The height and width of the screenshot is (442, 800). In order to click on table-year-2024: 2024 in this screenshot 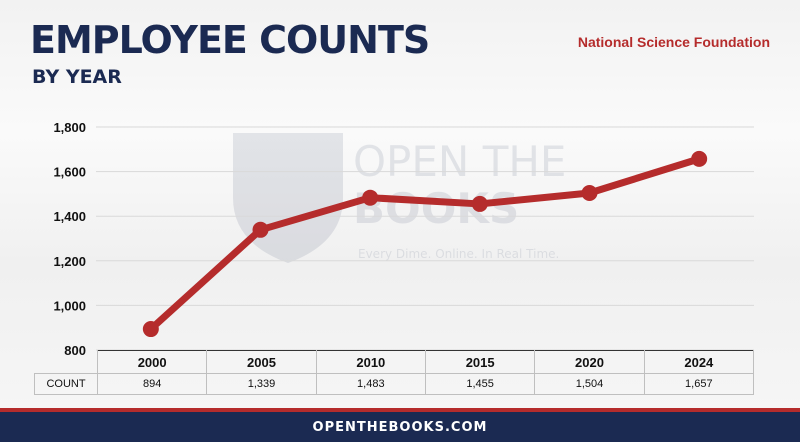, I will do `click(699, 362)`.